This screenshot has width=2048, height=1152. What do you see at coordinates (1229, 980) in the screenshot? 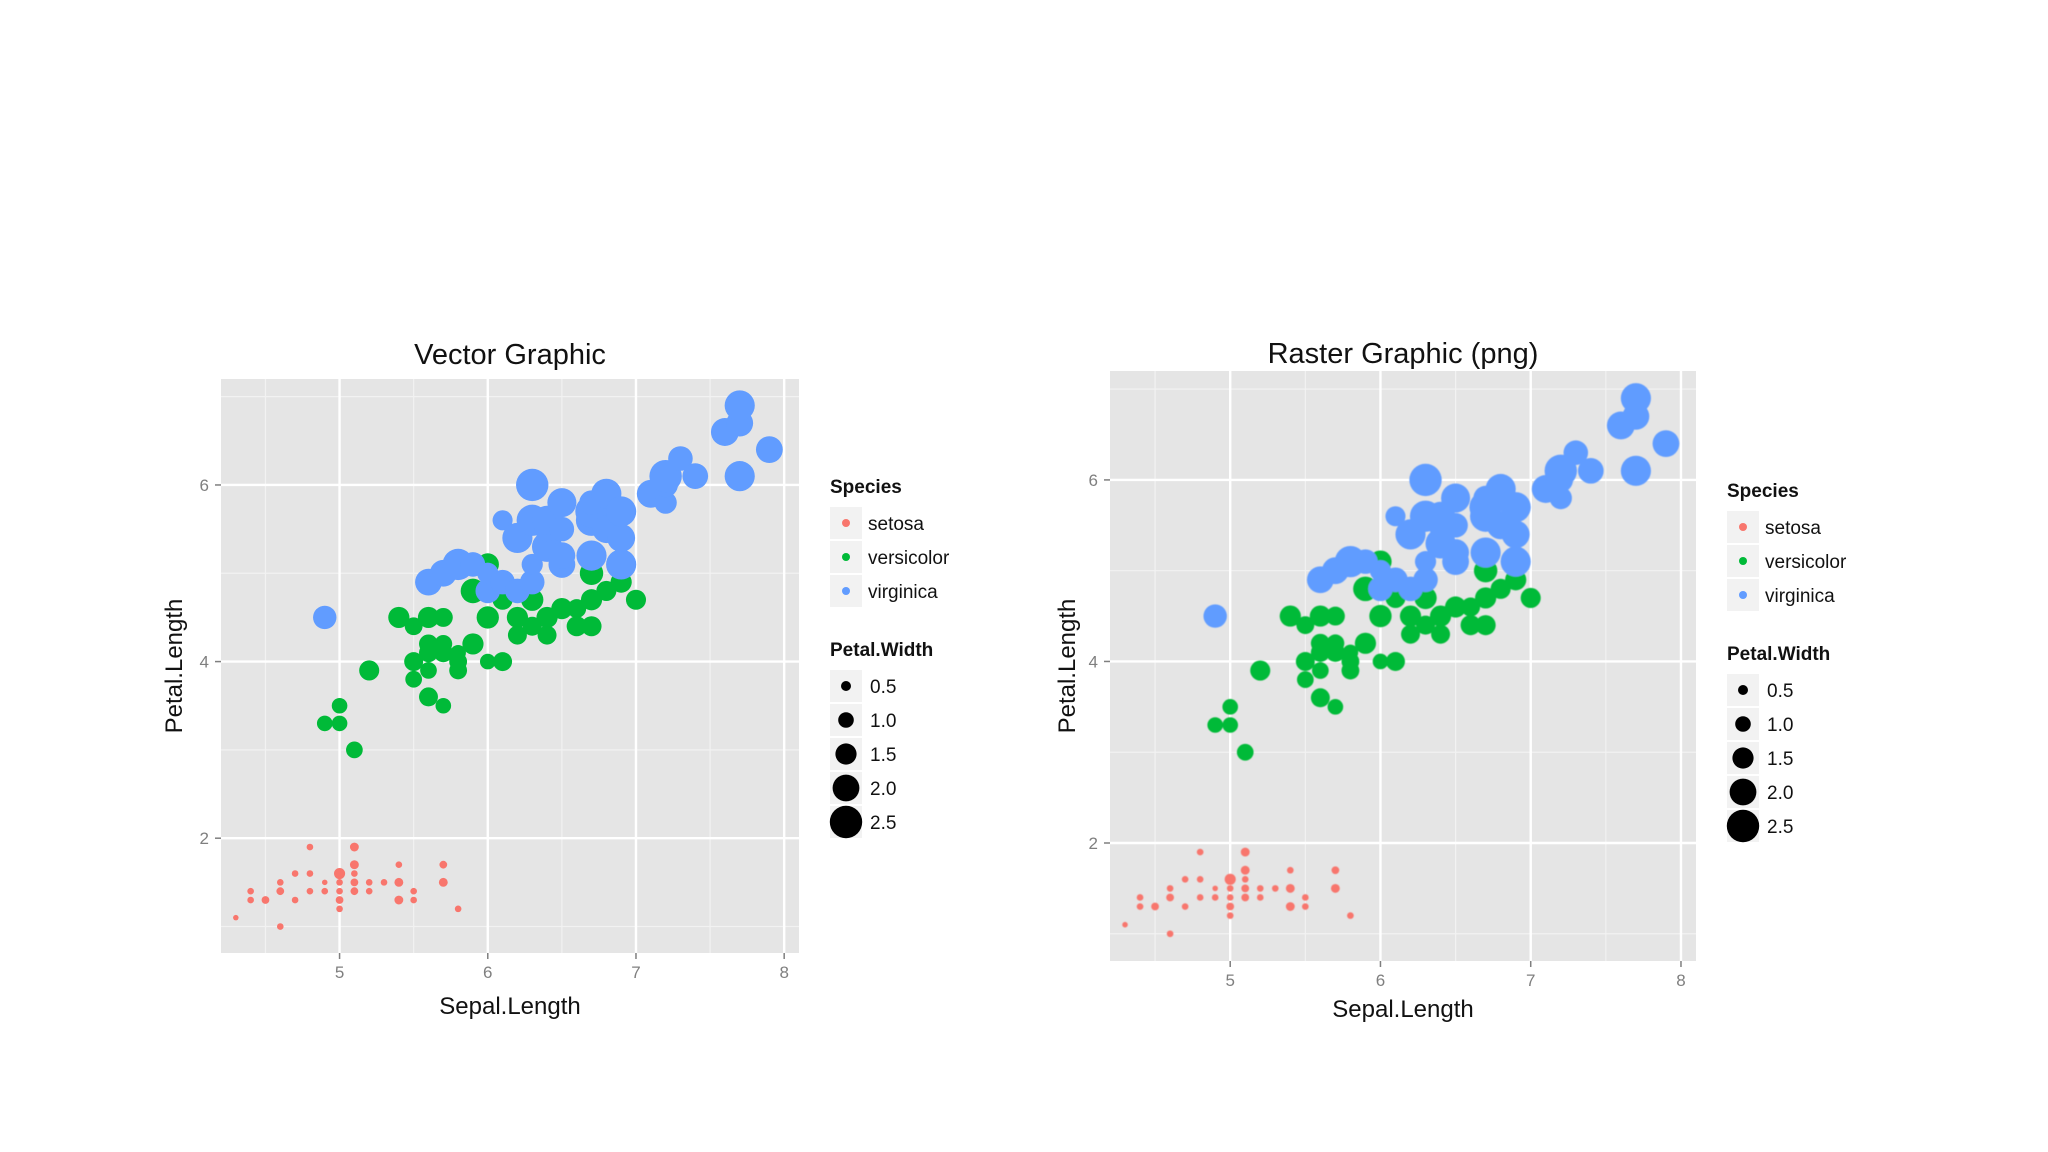
I see `x-tick-label: 5` at bounding box center [1229, 980].